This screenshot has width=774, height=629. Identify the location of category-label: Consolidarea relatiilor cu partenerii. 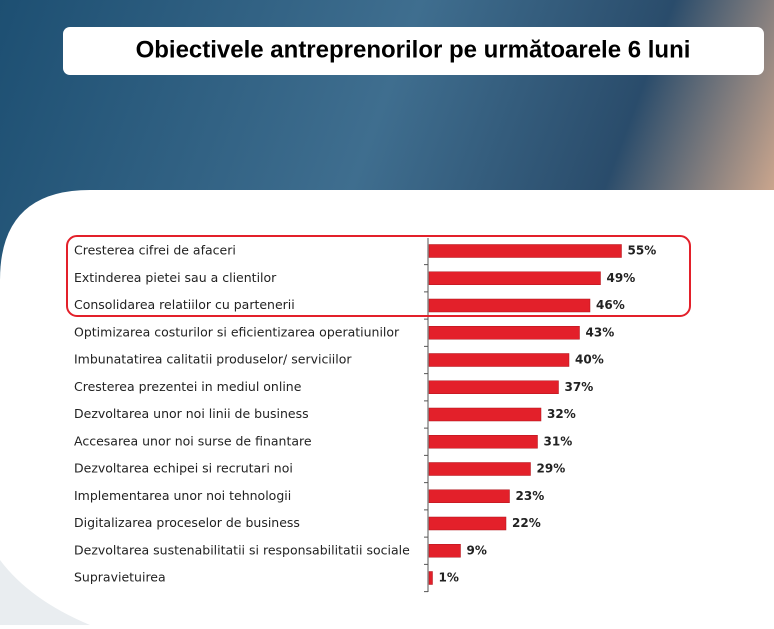
(184, 304).